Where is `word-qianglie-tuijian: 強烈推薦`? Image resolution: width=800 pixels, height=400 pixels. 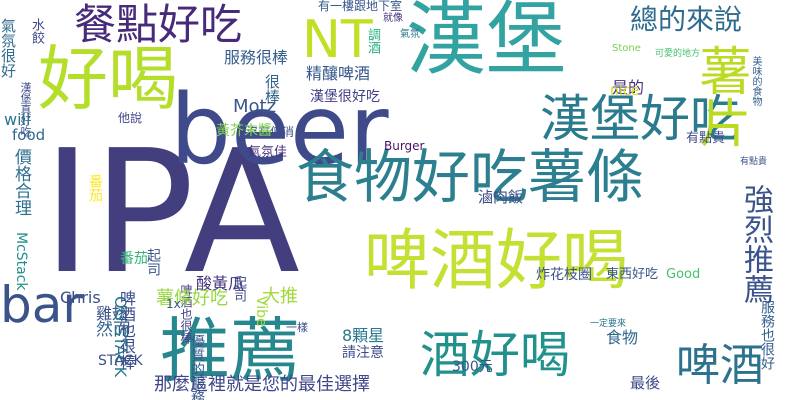
word-qianglie-tuijian: 強烈推薦 is located at coordinates (755, 244).